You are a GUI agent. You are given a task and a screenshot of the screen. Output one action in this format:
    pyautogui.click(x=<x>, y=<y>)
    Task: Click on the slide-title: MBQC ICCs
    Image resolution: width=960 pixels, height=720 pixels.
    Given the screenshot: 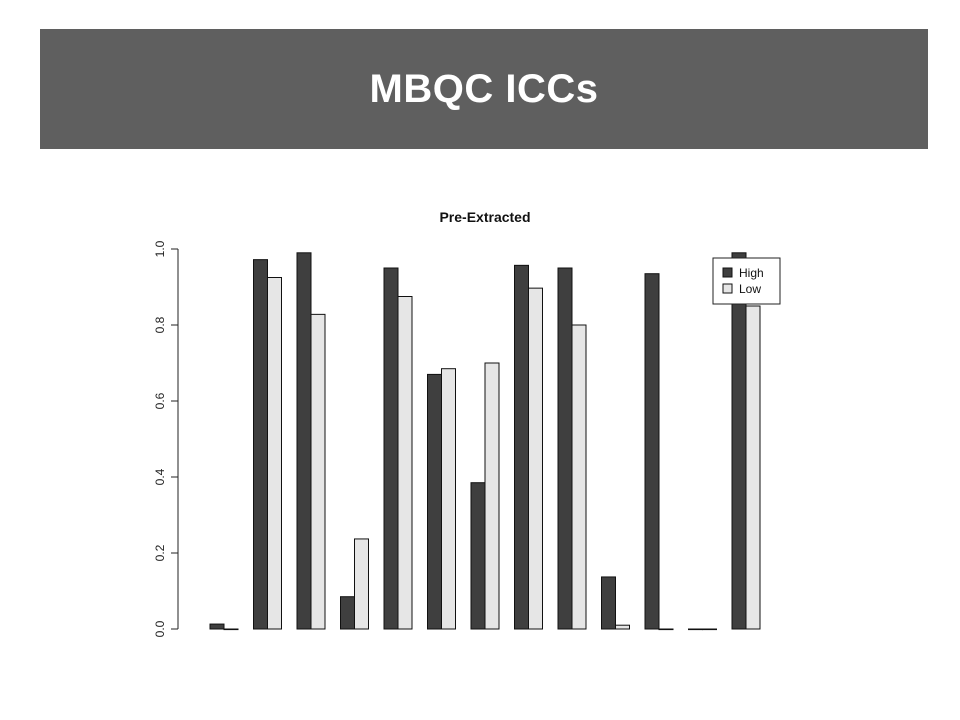 What is the action you would take?
    pyautogui.click(x=484, y=88)
    